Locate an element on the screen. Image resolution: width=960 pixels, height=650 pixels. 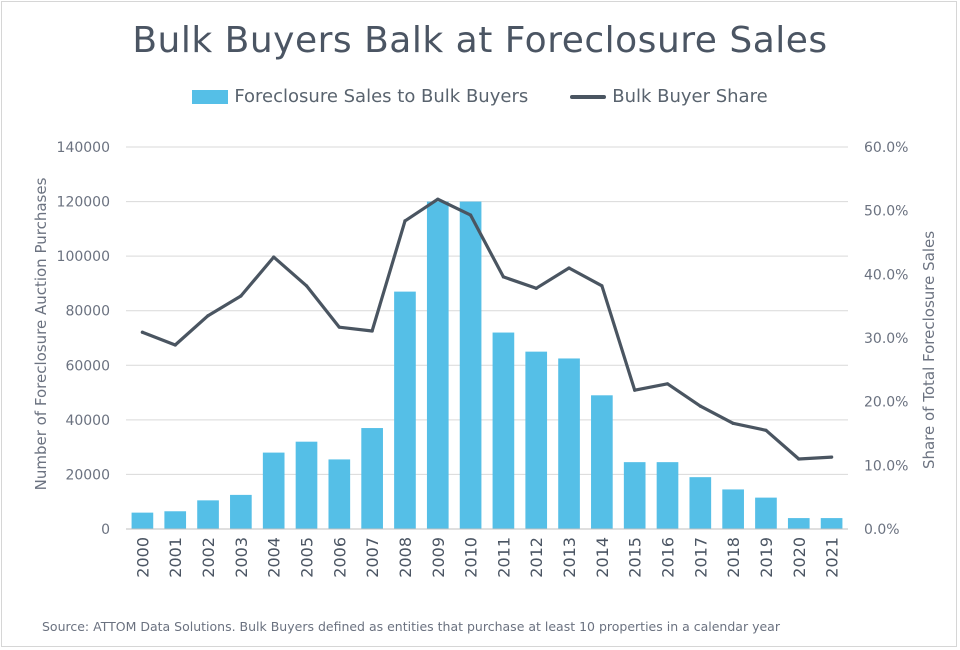
legend-label-line: Bulk Buyer Share is located at coordinates (690, 96).